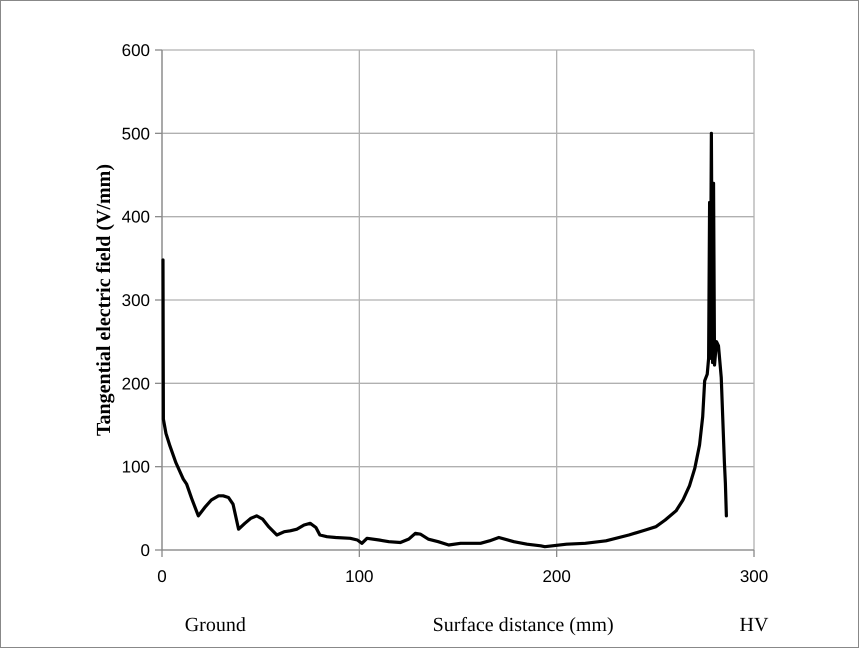 The image size is (859, 648). What do you see at coordinates (104, 300) in the screenshot?
I see `y-axis-title: Tangential electric field (V/mm)` at bounding box center [104, 300].